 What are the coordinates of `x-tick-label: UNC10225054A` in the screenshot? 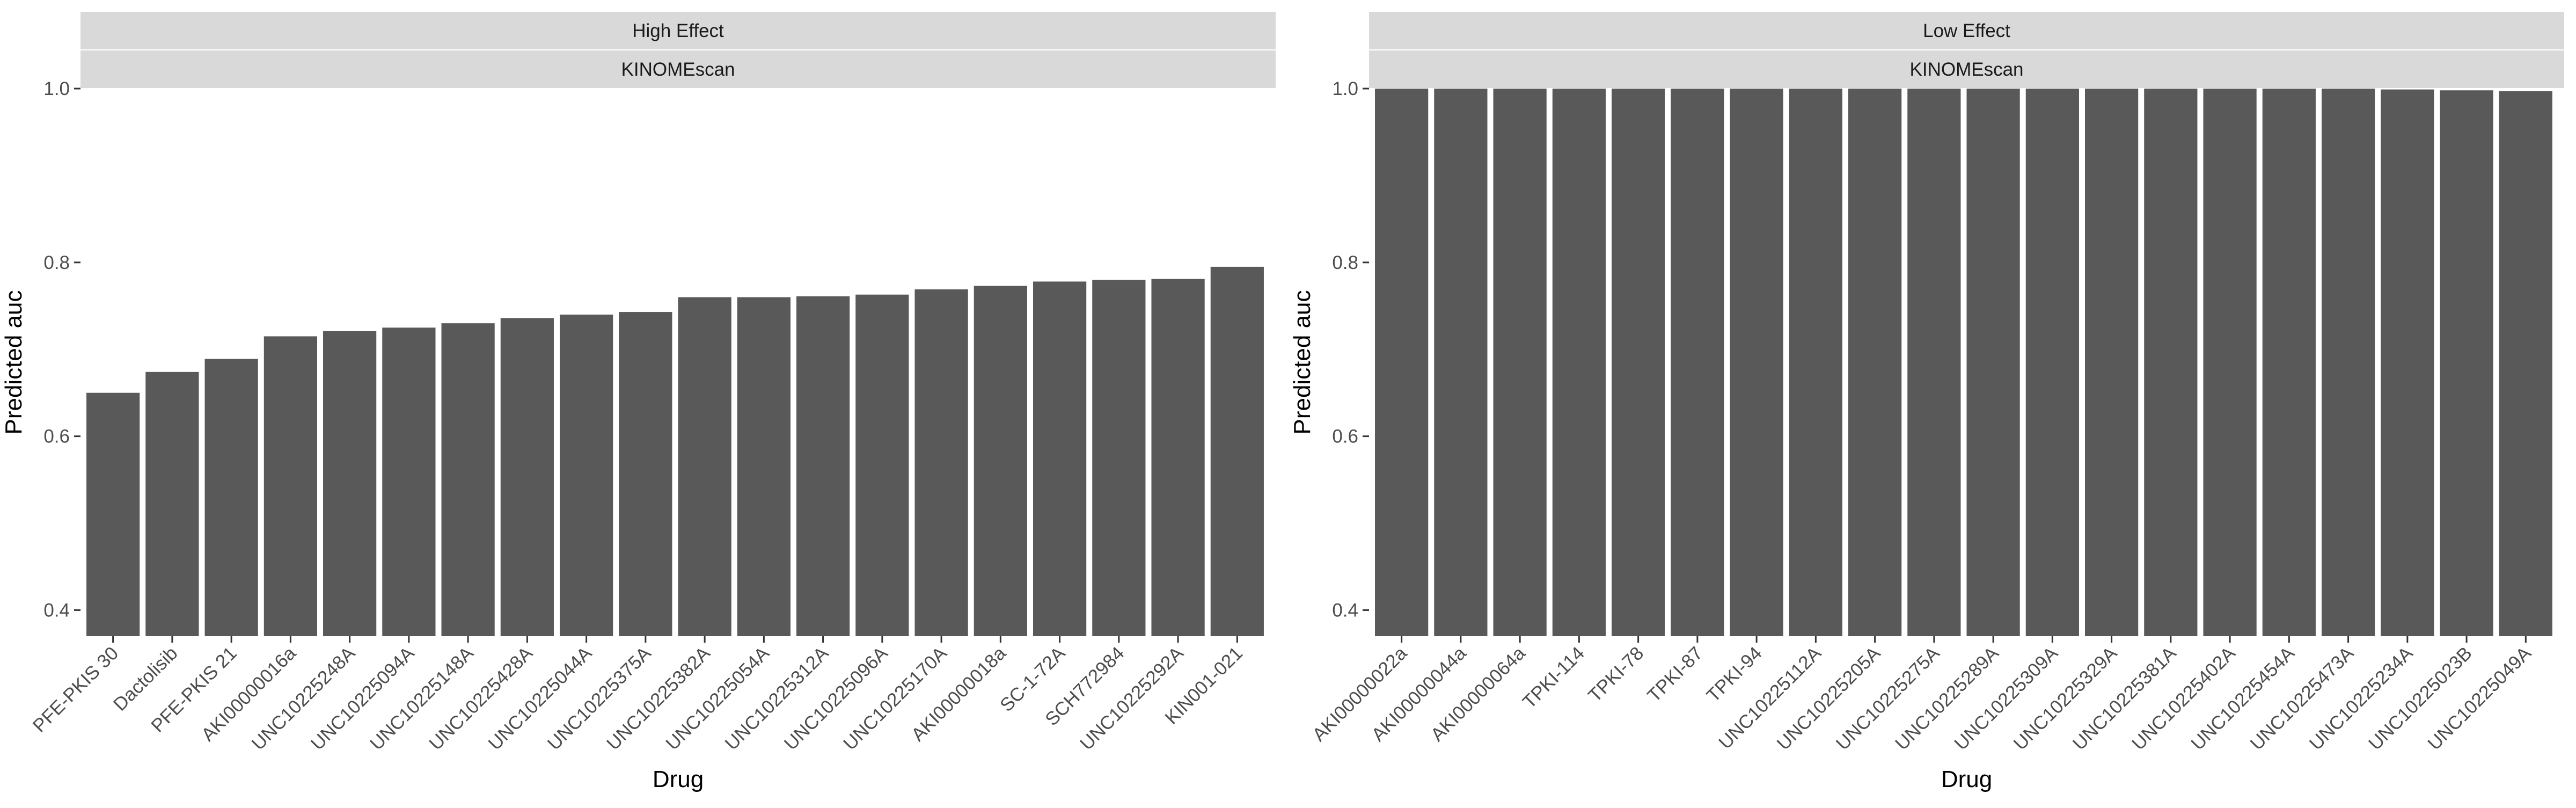 It's located at (717, 698).